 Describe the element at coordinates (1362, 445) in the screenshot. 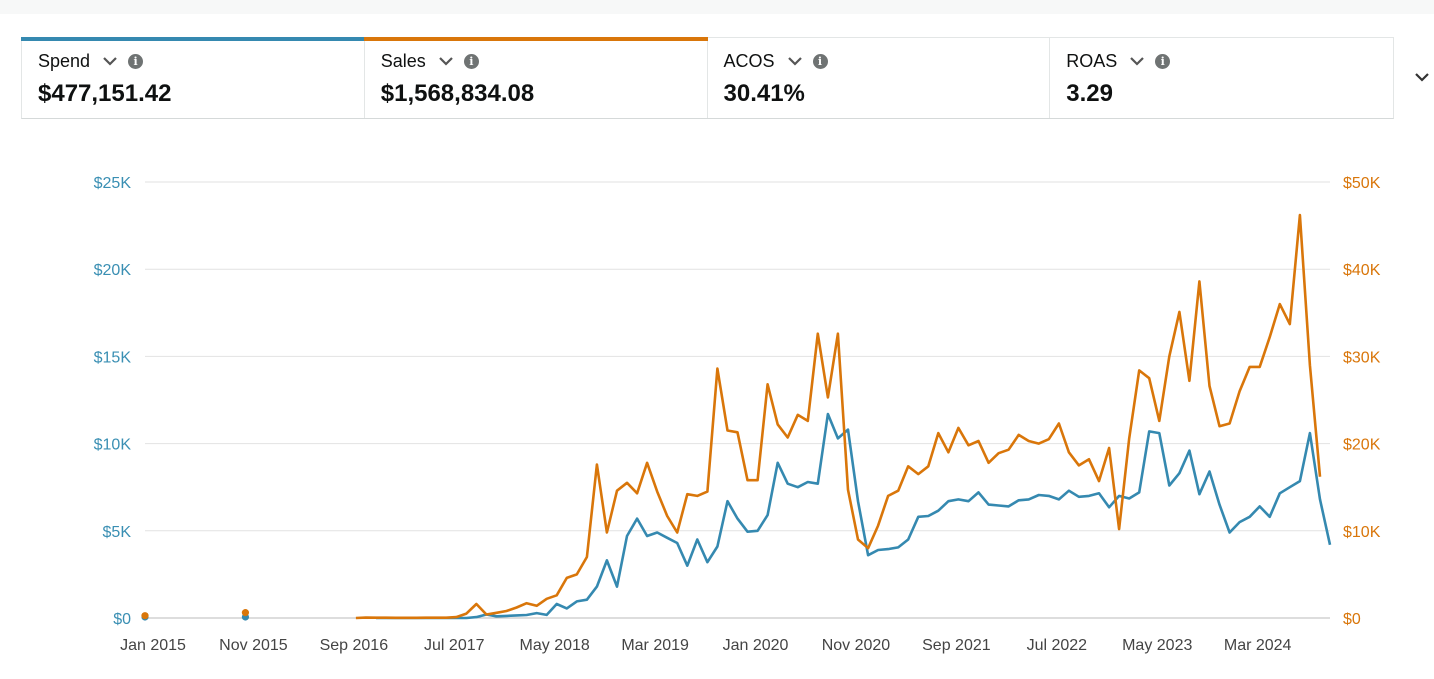

I see `y-right-tick-label: $20K` at that location.